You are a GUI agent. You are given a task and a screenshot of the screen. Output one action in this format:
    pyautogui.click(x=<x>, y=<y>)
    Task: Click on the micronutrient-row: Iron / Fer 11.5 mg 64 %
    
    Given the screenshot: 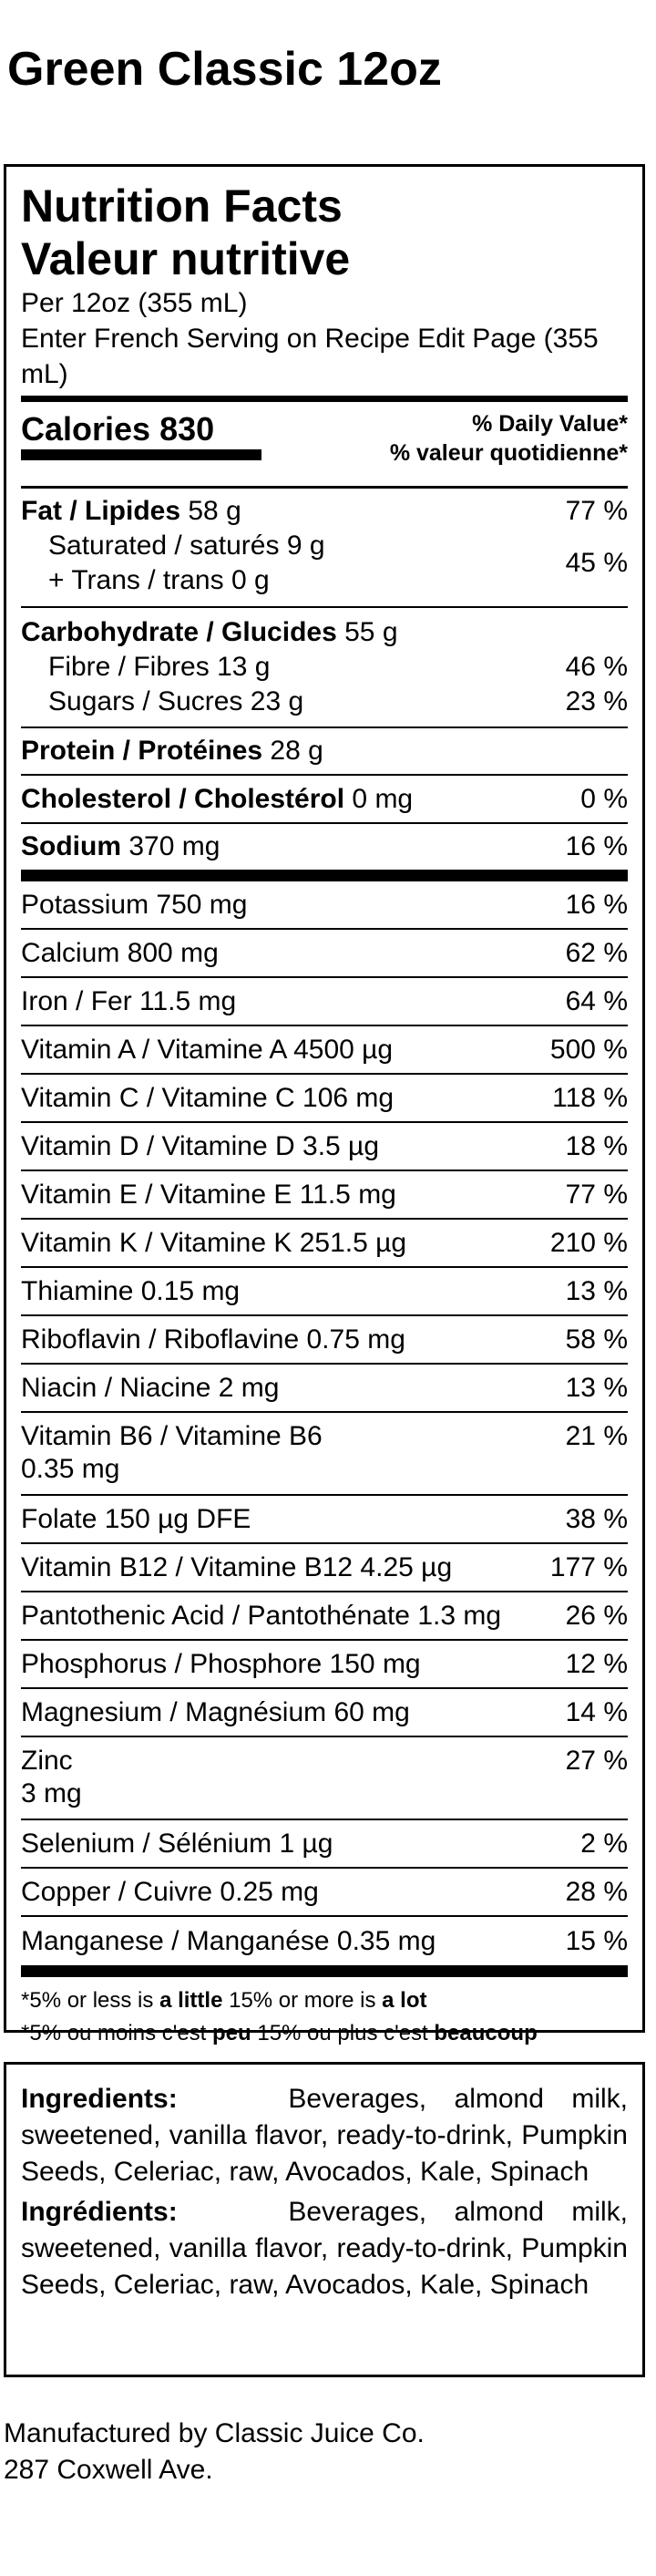 What is the action you would take?
    pyautogui.click(x=324, y=1002)
    